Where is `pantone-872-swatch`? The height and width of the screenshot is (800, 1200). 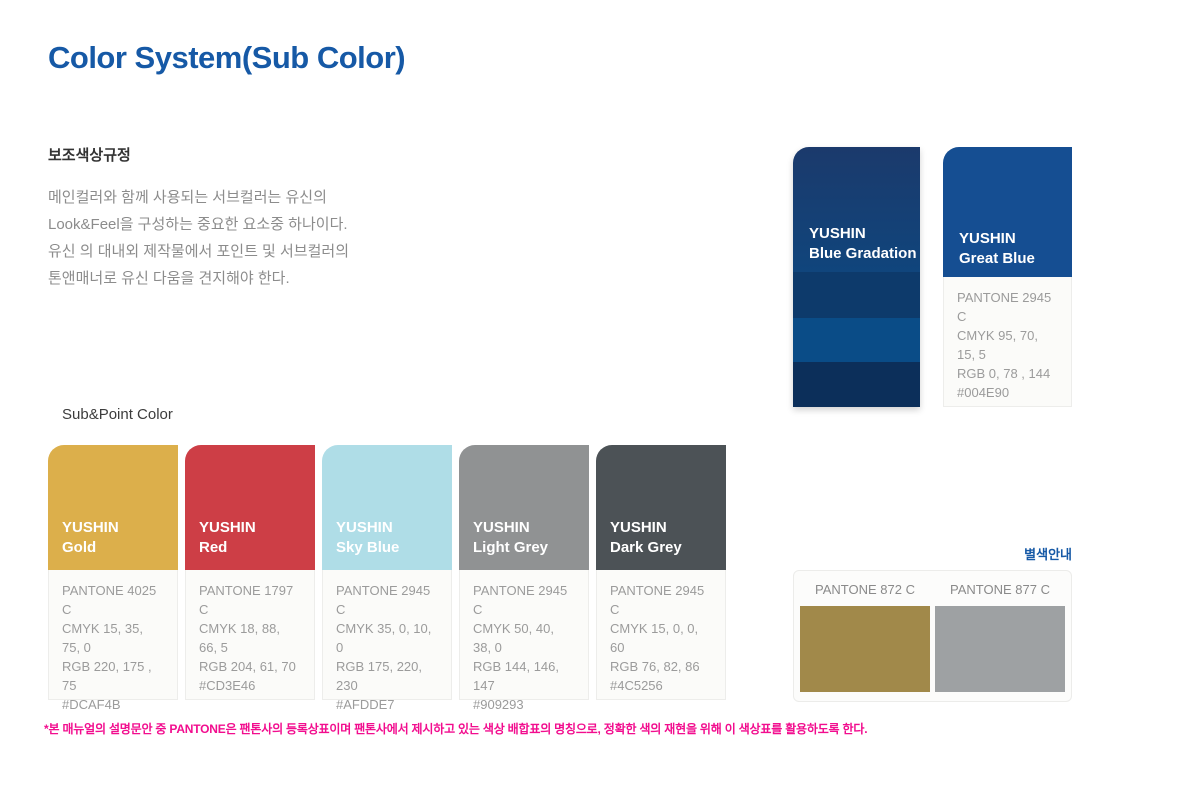
pantone-872-swatch is located at coordinates (865, 649).